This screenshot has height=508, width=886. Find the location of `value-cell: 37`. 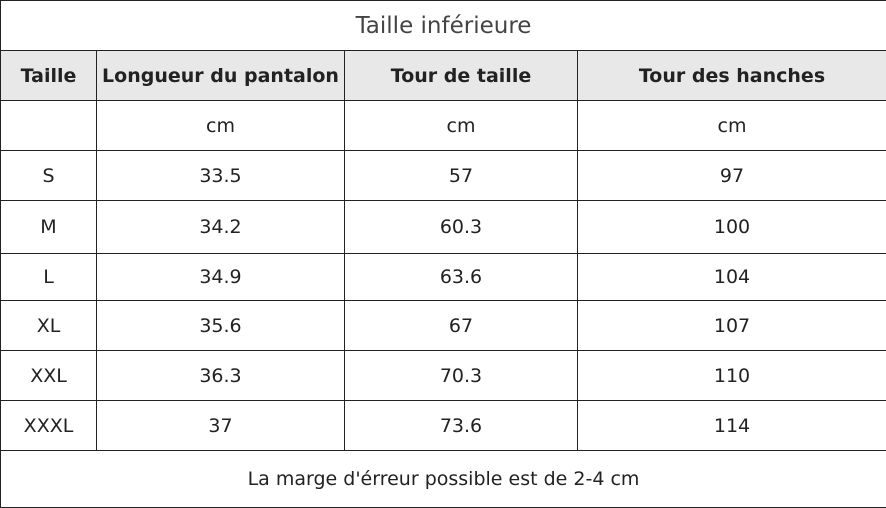

value-cell: 37 is located at coordinates (220, 425).